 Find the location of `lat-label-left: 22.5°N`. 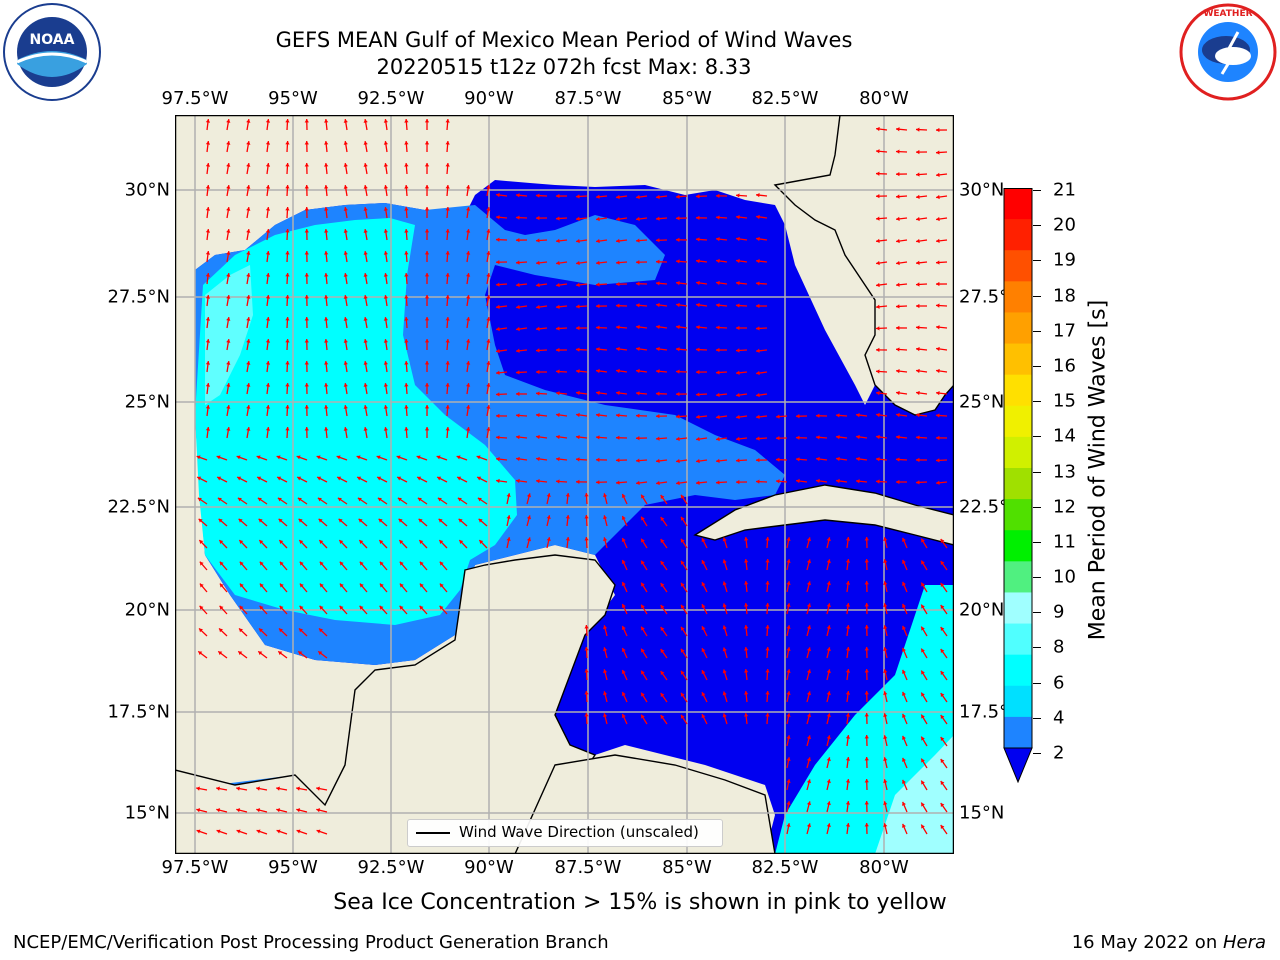

lat-label-left: 22.5°N is located at coordinates (138, 507).